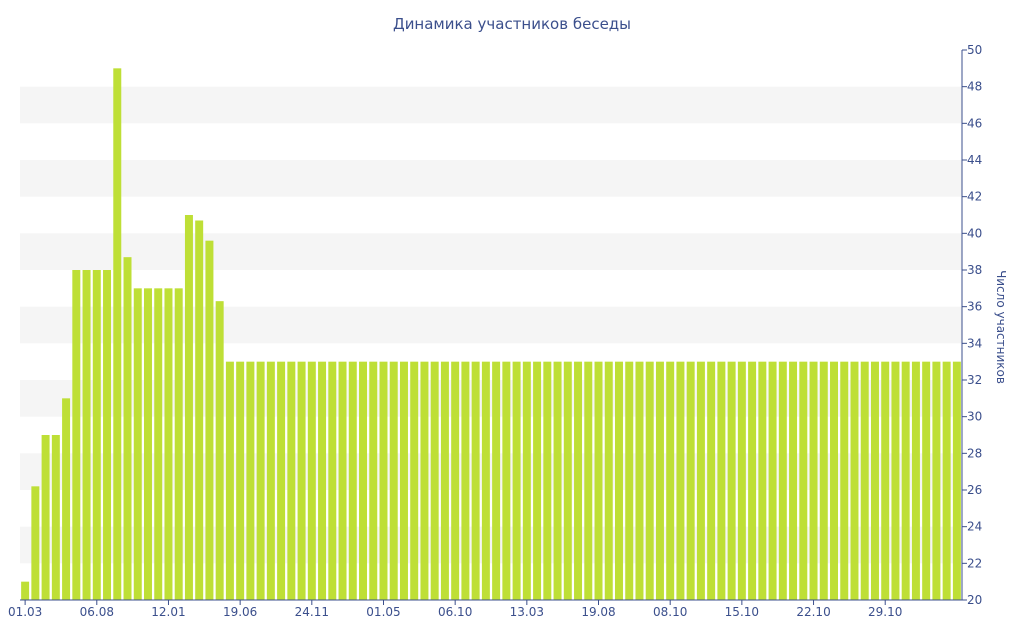 This screenshot has height=640, width=1024. What do you see at coordinates (598, 612) in the screenshot?
I see `x-tick-label: 19.08` at bounding box center [598, 612].